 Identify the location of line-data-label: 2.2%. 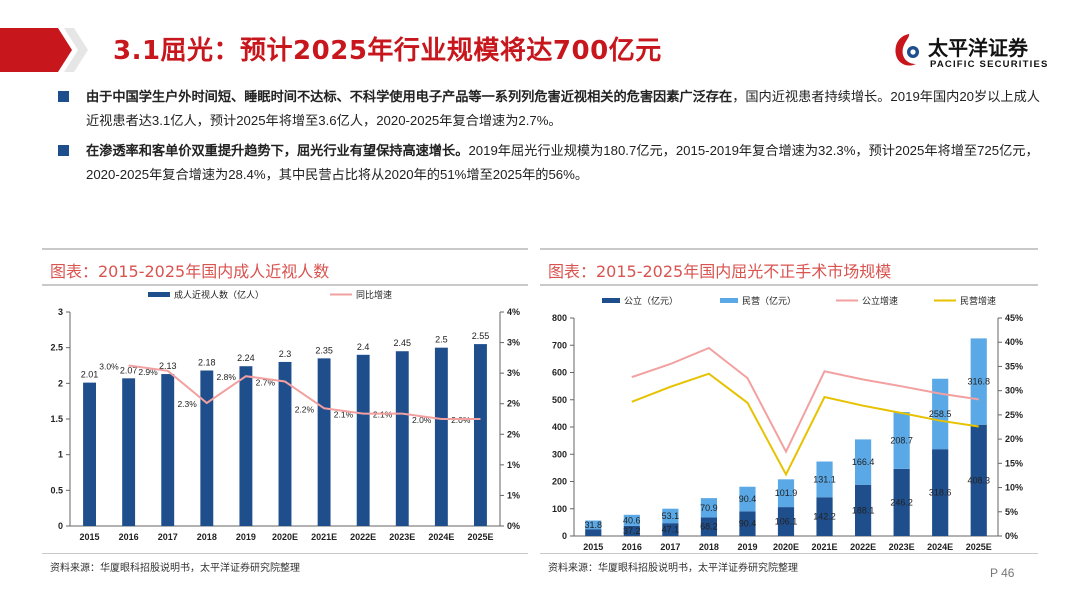
(305, 409).